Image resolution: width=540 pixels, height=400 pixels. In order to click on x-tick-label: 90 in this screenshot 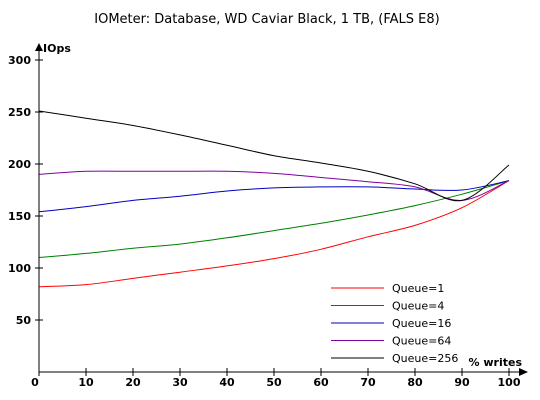, I will do `click(462, 382)`.